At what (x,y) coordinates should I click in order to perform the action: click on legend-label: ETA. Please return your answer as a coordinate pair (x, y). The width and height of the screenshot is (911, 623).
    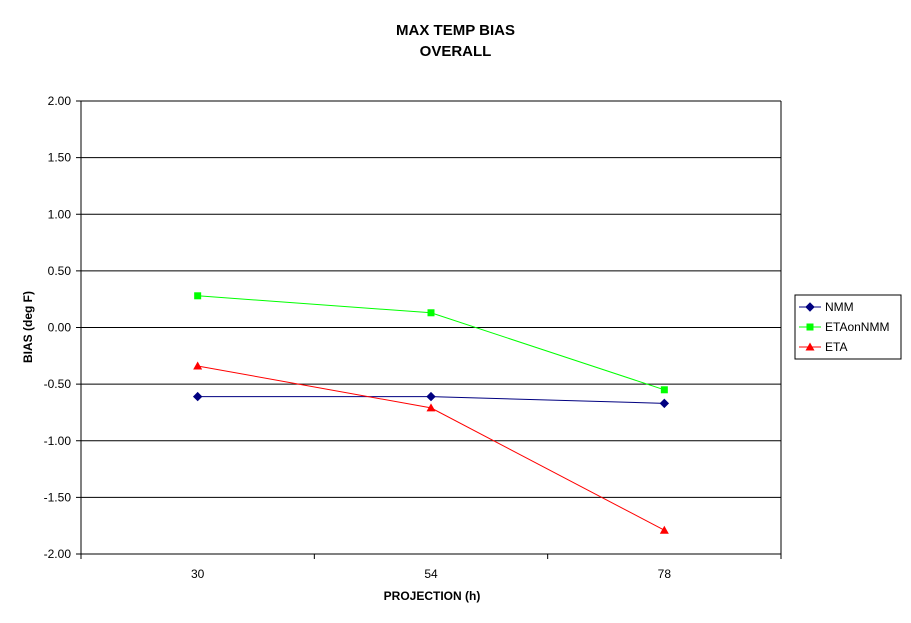
    Looking at the image, I should click on (836, 347).